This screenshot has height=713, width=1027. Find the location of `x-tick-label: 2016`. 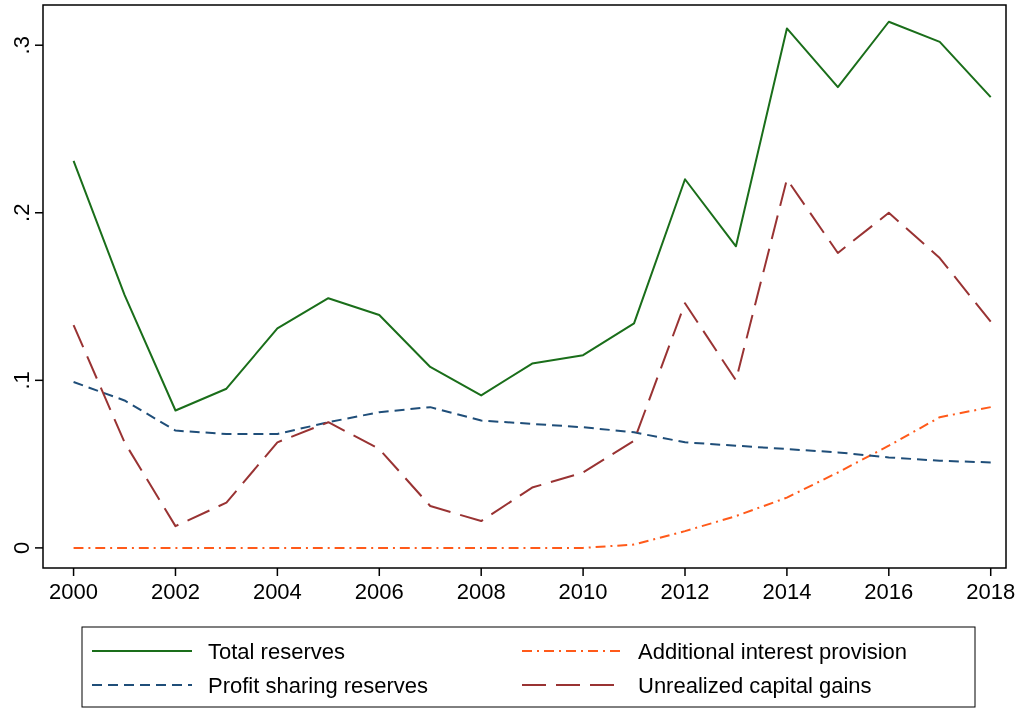

x-tick-label: 2016 is located at coordinates (889, 591).